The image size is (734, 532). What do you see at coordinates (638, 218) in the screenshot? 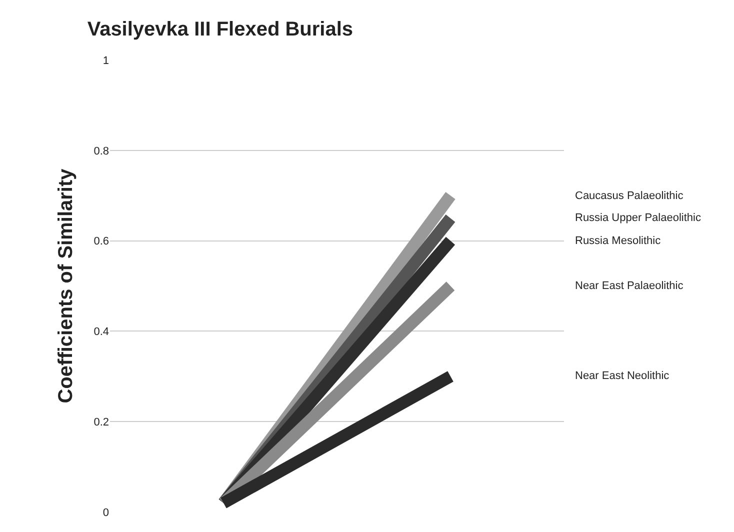
I see `text: Russia Upper Palaeolithic` at bounding box center [638, 218].